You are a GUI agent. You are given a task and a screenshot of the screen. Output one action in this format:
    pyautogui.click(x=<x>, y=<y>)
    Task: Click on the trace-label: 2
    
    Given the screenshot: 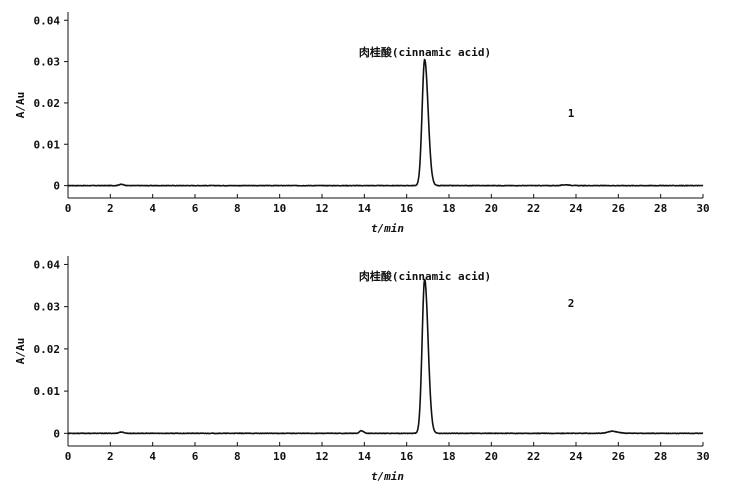 What is the action you would take?
    pyautogui.click(x=571, y=303)
    